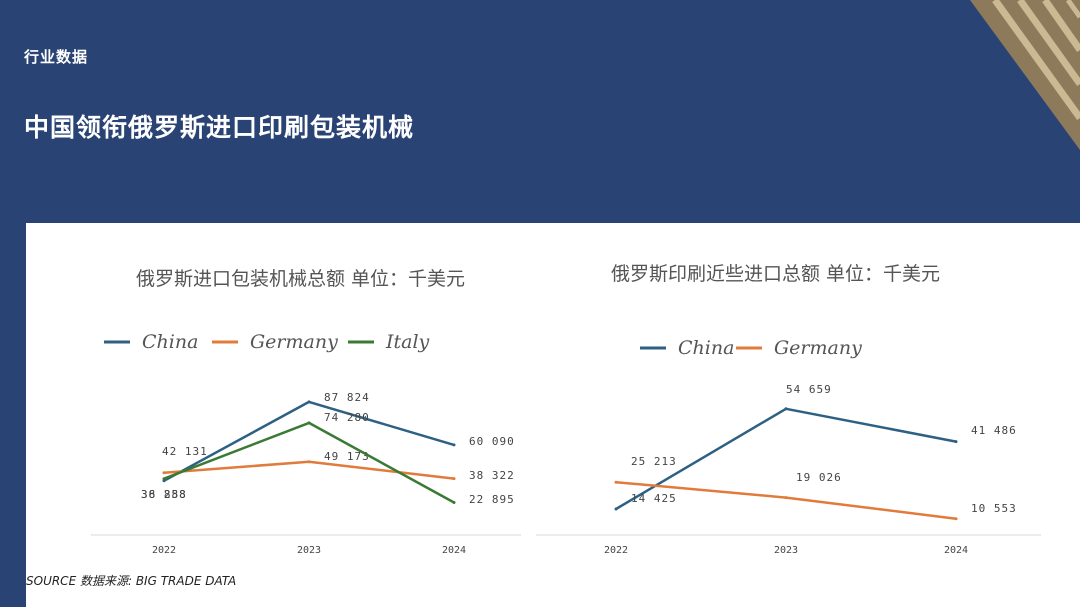 This screenshot has height=607, width=1080. Describe the element at coordinates (309, 470) in the screenshot. I see `series-line-germany` at that location.